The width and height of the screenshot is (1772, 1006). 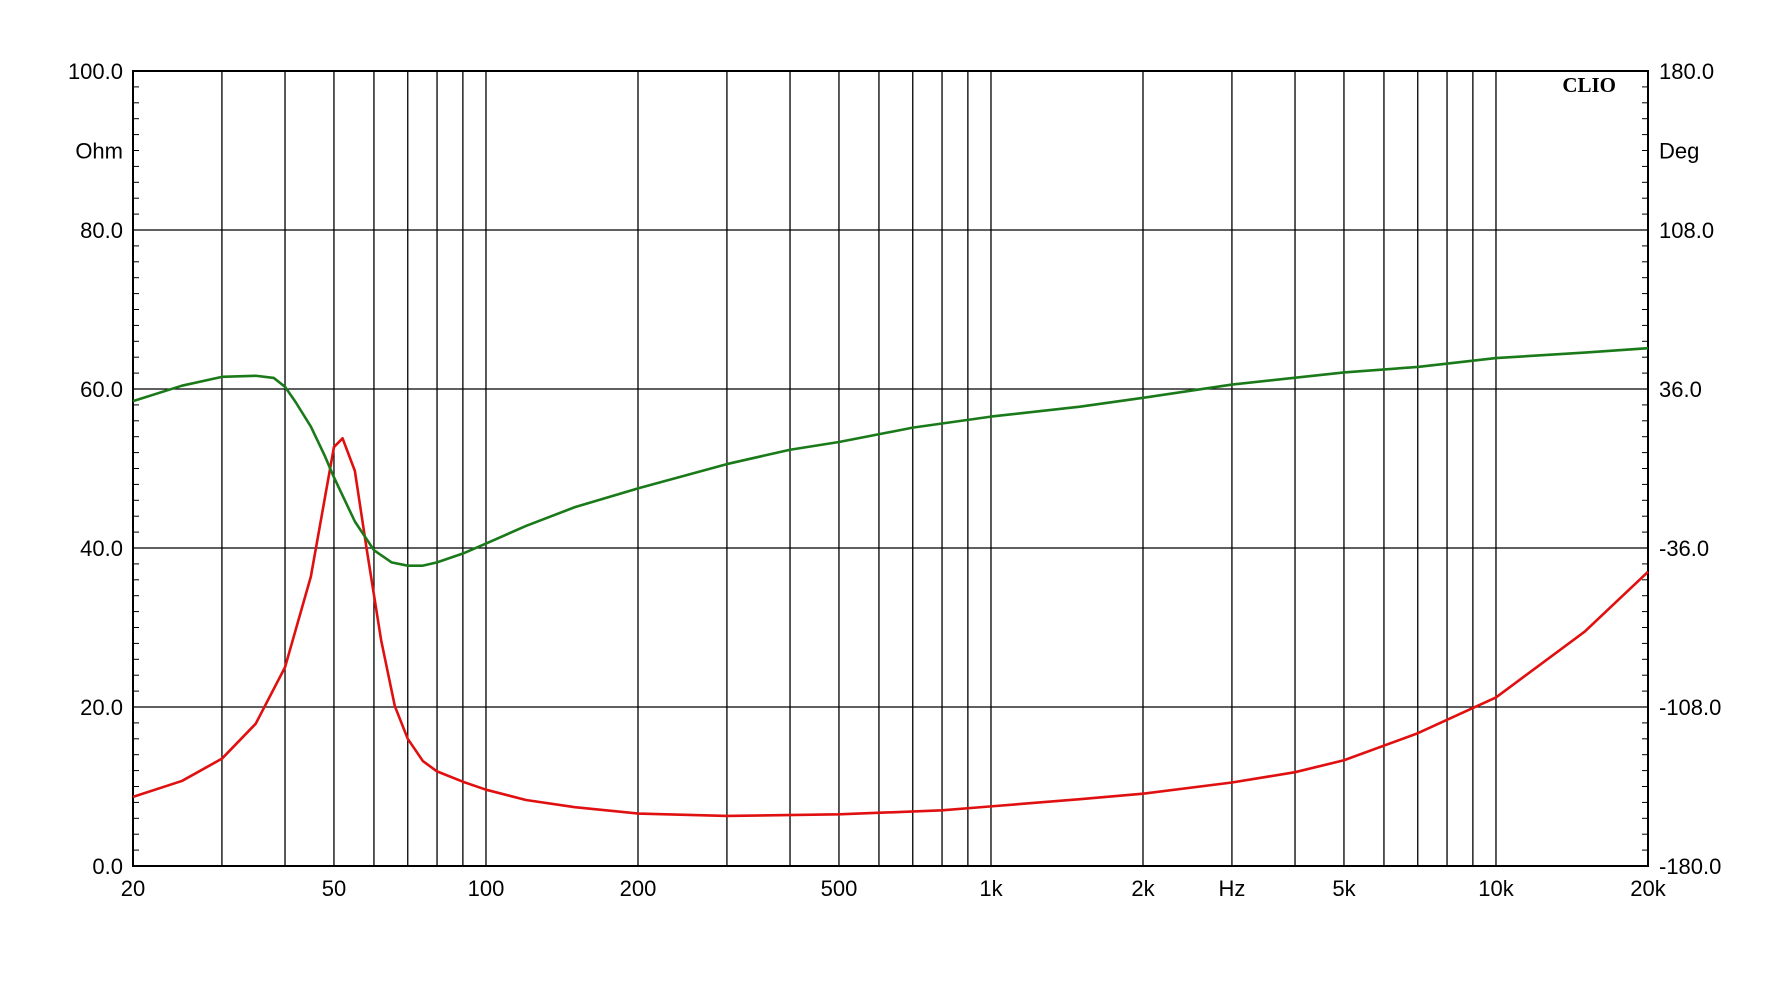 What do you see at coordinates (486, 888) in the screenshot?
I see `x-tick-label: 100` at bounding box center [486, 888].